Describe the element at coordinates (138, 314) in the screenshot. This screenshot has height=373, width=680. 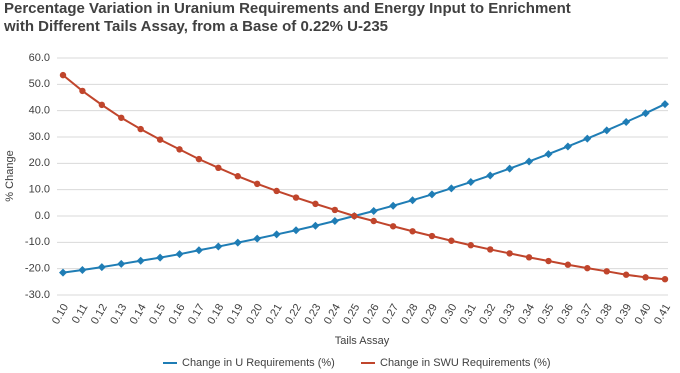
I see `x-tick-label: 0.14` at that location.